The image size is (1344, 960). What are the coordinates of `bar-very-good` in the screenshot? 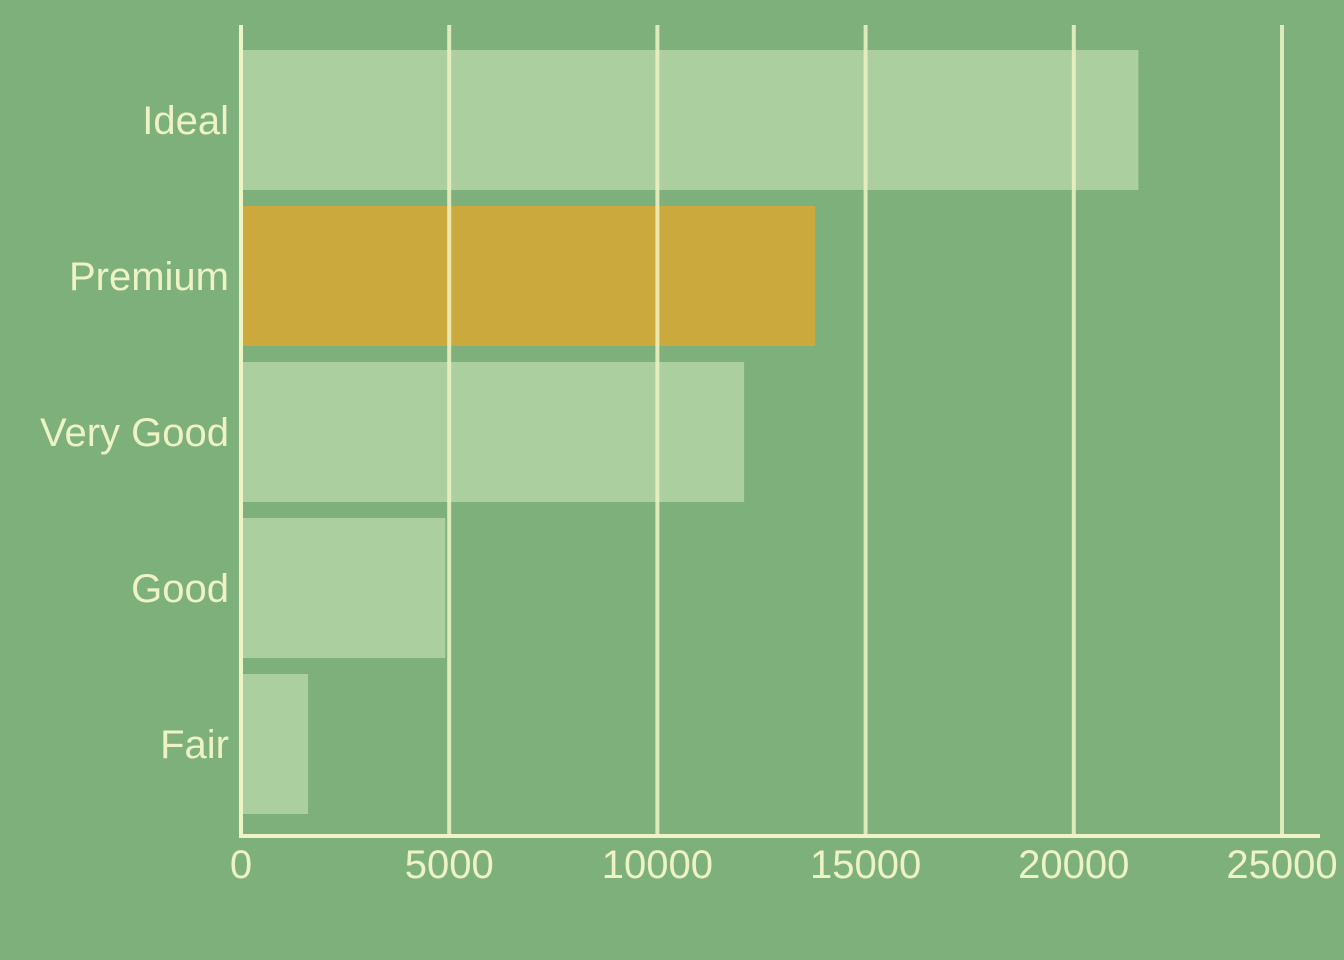 It's located at (494, 432).